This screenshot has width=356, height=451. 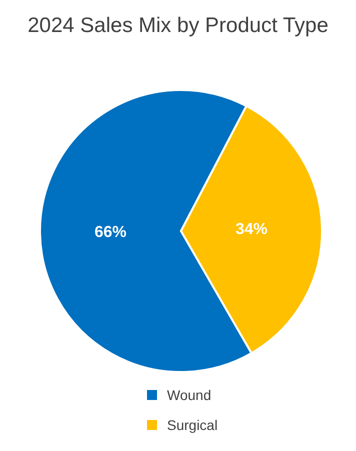 I want to click on legend-label: Wound, so click(x=189, y=395).